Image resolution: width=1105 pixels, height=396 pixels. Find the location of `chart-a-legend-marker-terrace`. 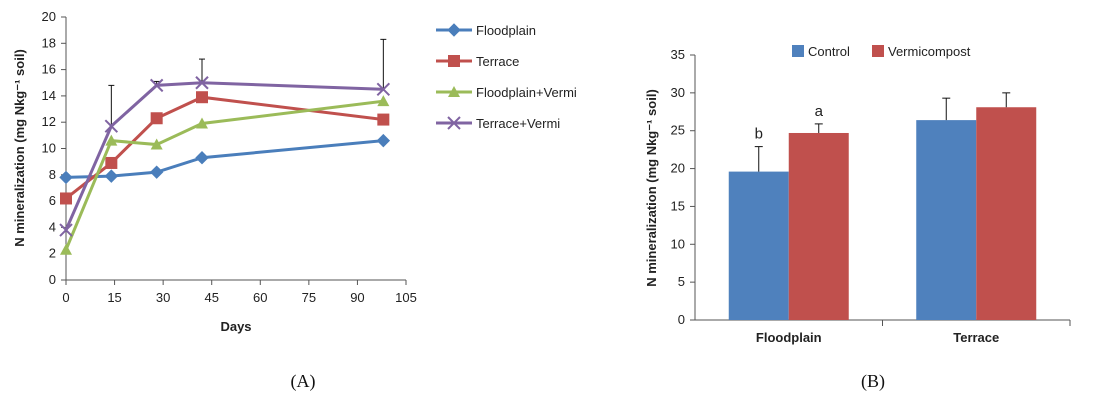

chart-a-legend-marker-terrace is located at coordinates (454, 61).